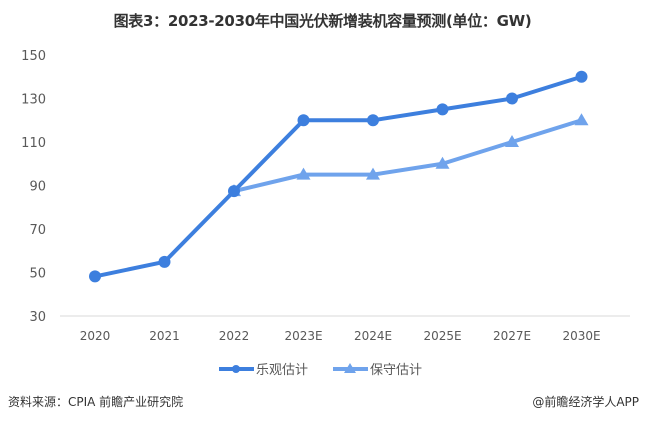 The image size is (645, 423). What do you see at coordinates (37, 274) in the screenshot?
I see `y-tick-label: 50` at bounding box center [37, 274].